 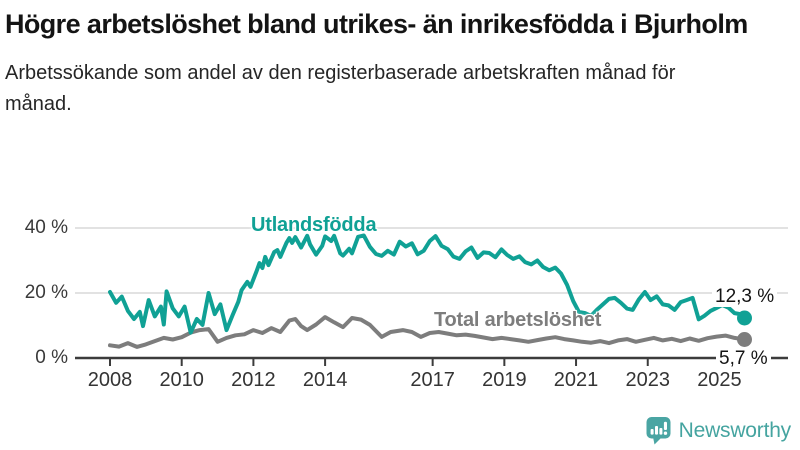 I want to click on x-tick-label: 2023, so click(x=648, y=380).